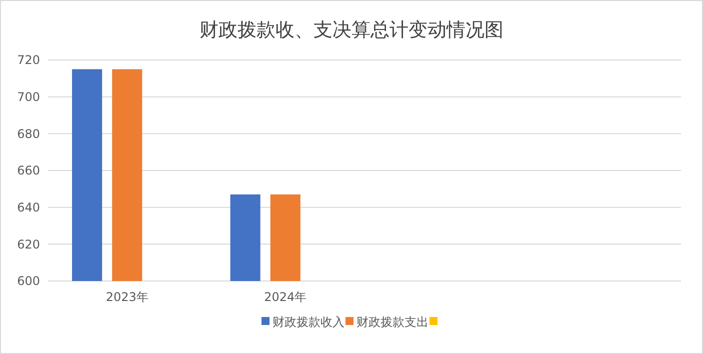 The height and width of the screenshot is (354, 703). What do you see at coordinates (28, 207) in the screenshot?
I see `y-tick-label: 640` at bounding box center [28, 207].